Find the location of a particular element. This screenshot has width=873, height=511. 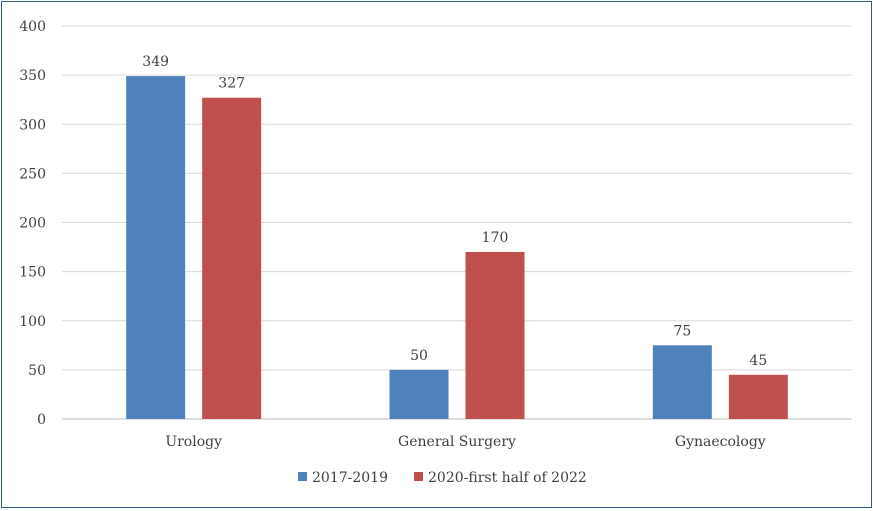

y-tick-label: 250 is located at coordinates (32, 174).